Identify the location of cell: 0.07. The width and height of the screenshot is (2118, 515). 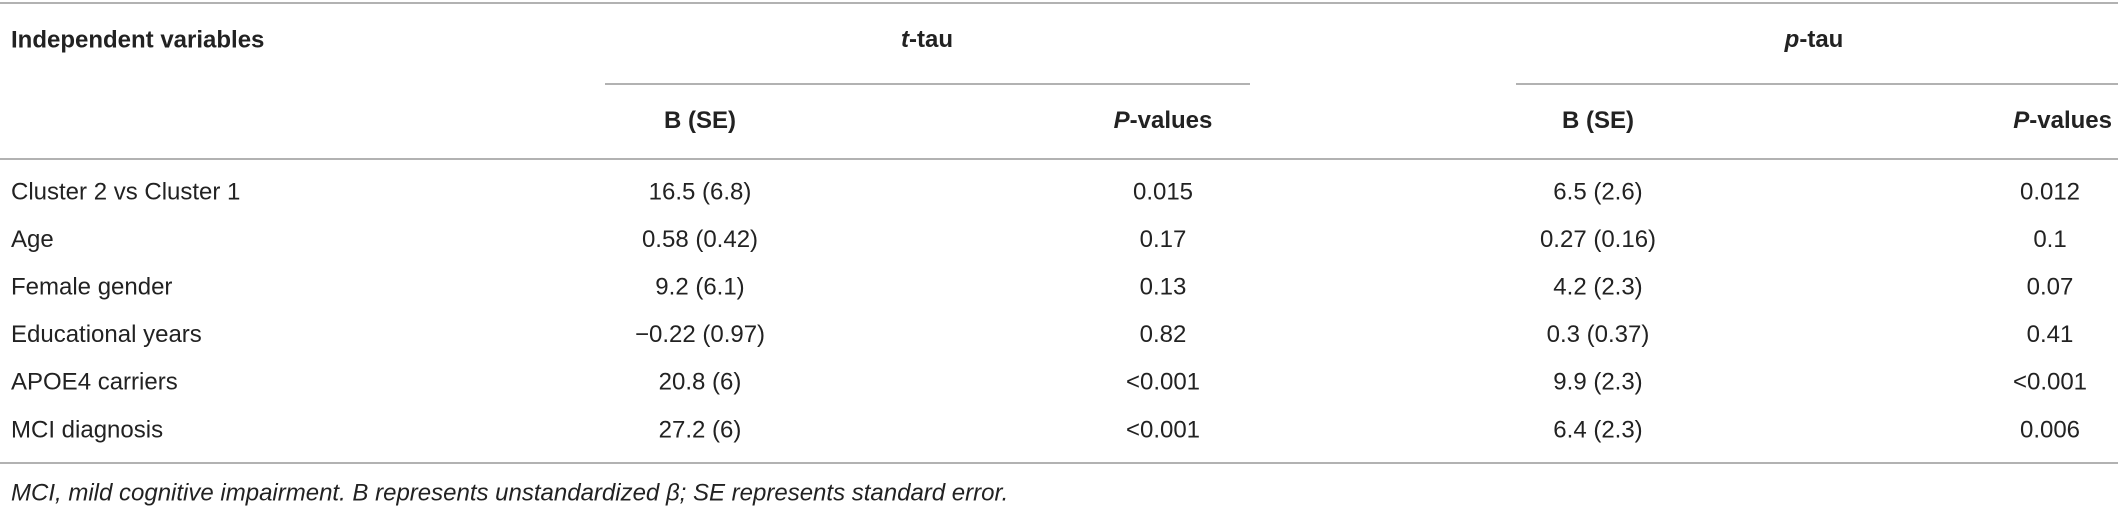
(2050, 287).